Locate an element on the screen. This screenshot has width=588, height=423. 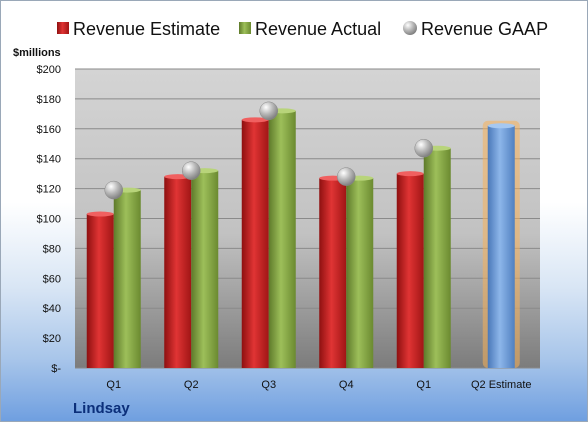
x-tick-label: Q2 is located at coordinates (191, 385).